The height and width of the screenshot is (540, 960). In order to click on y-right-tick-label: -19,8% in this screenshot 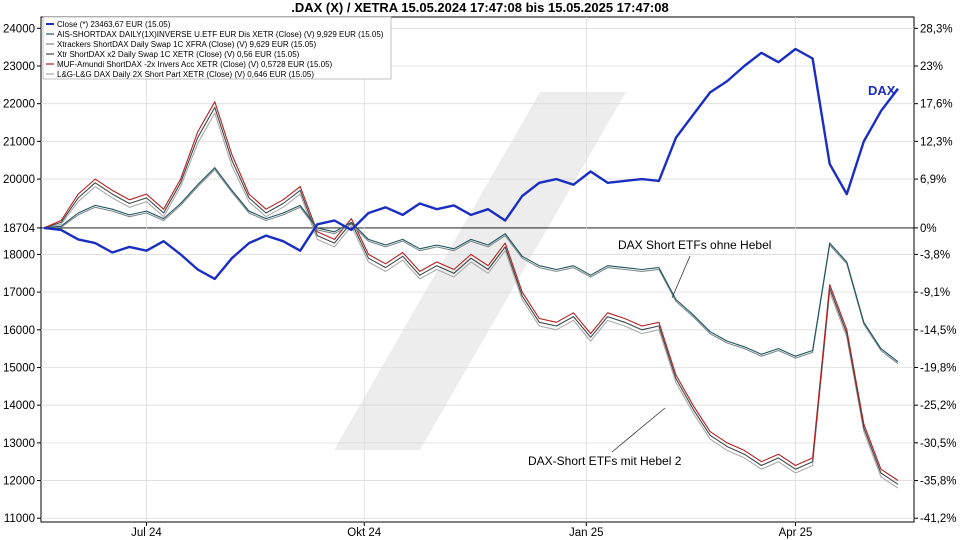, I will do `click(938, 368)`.